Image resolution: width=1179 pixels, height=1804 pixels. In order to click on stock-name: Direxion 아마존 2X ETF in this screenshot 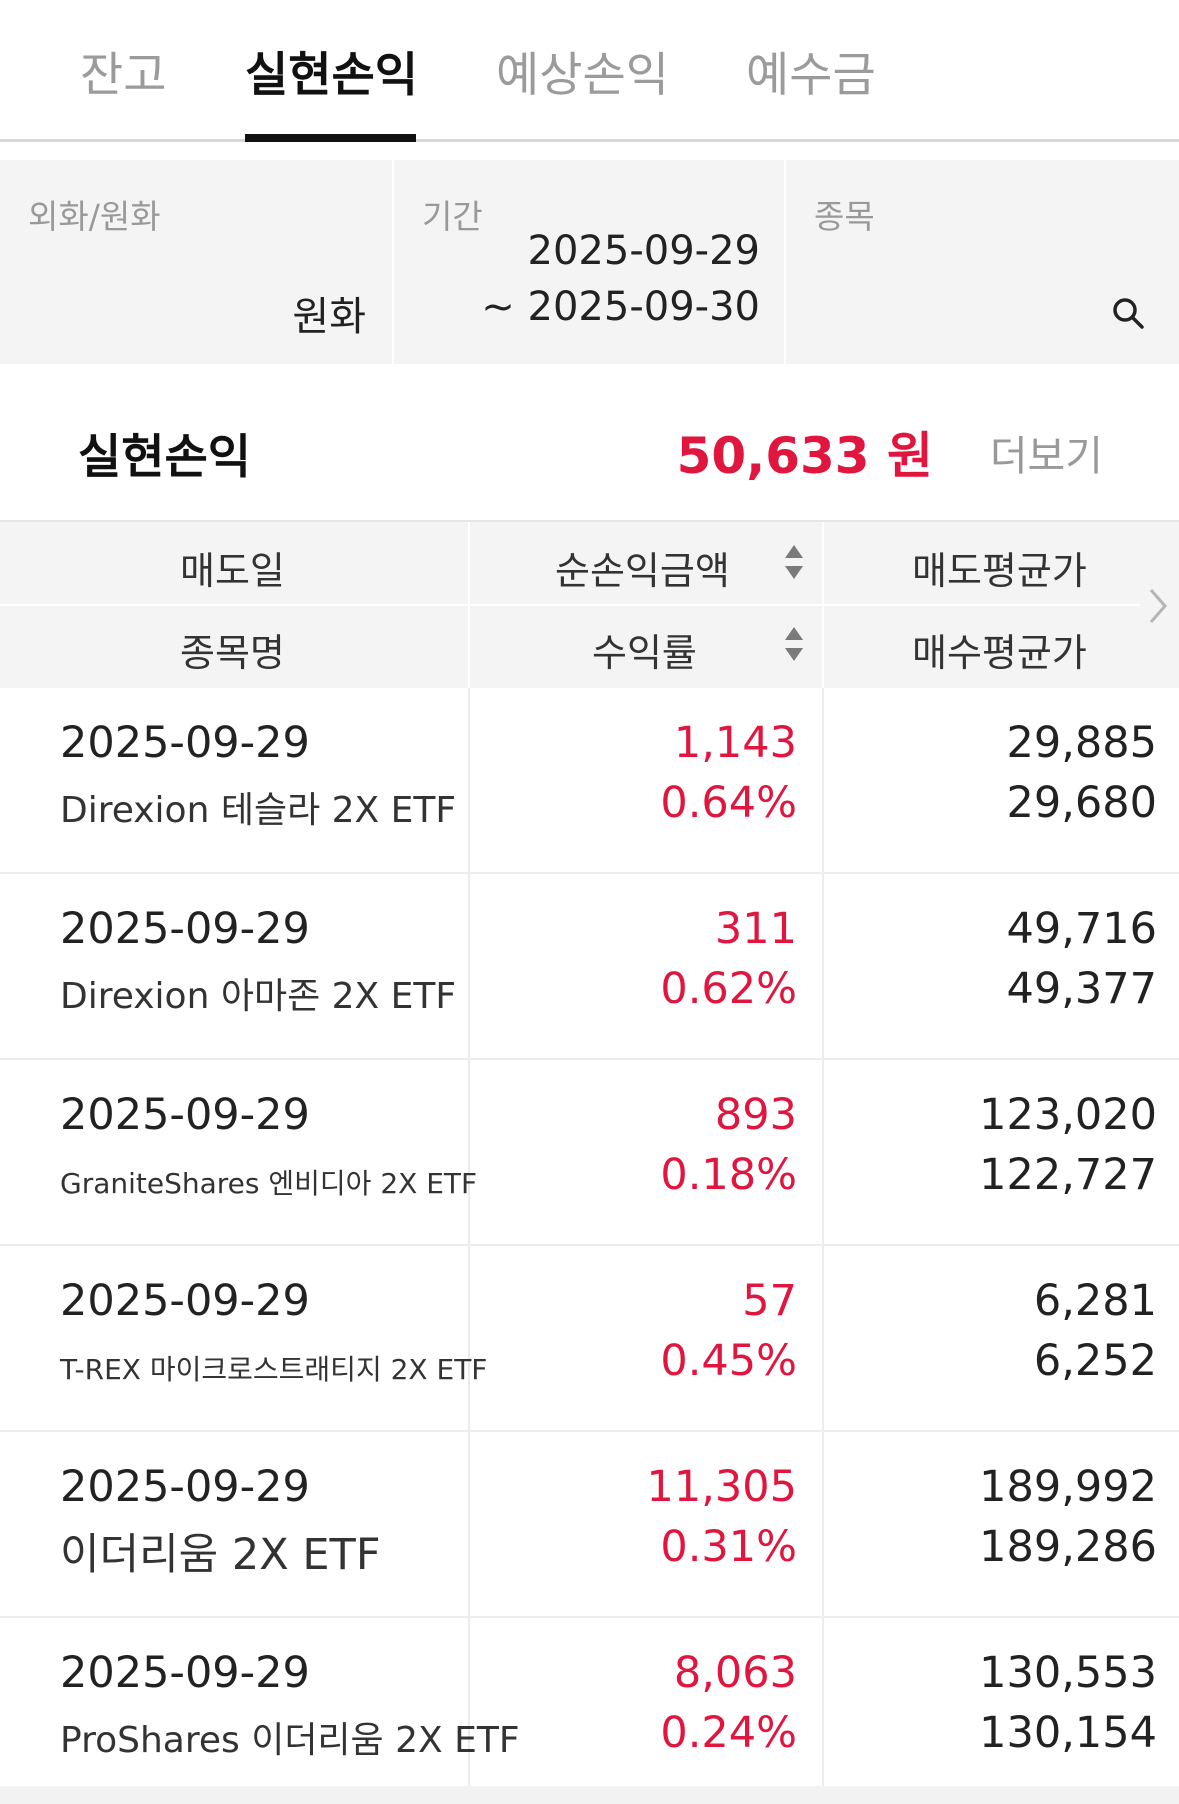, I will do `click(258, 996)`.